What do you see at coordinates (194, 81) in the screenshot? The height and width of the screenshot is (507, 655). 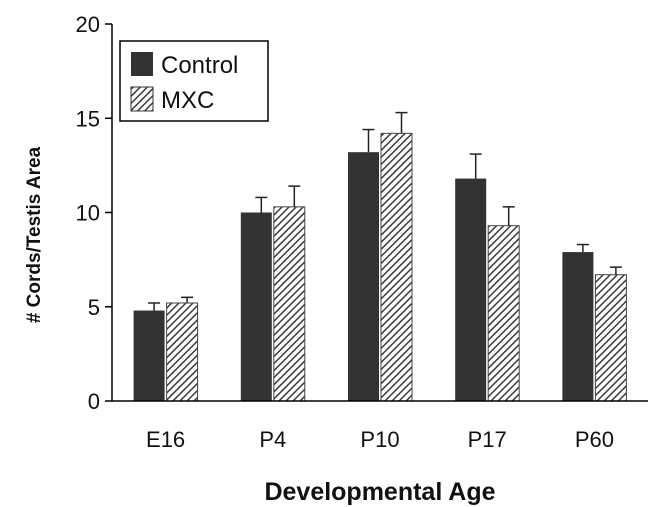 I see `legend: Control MXC` at bounding box center [194, 81].